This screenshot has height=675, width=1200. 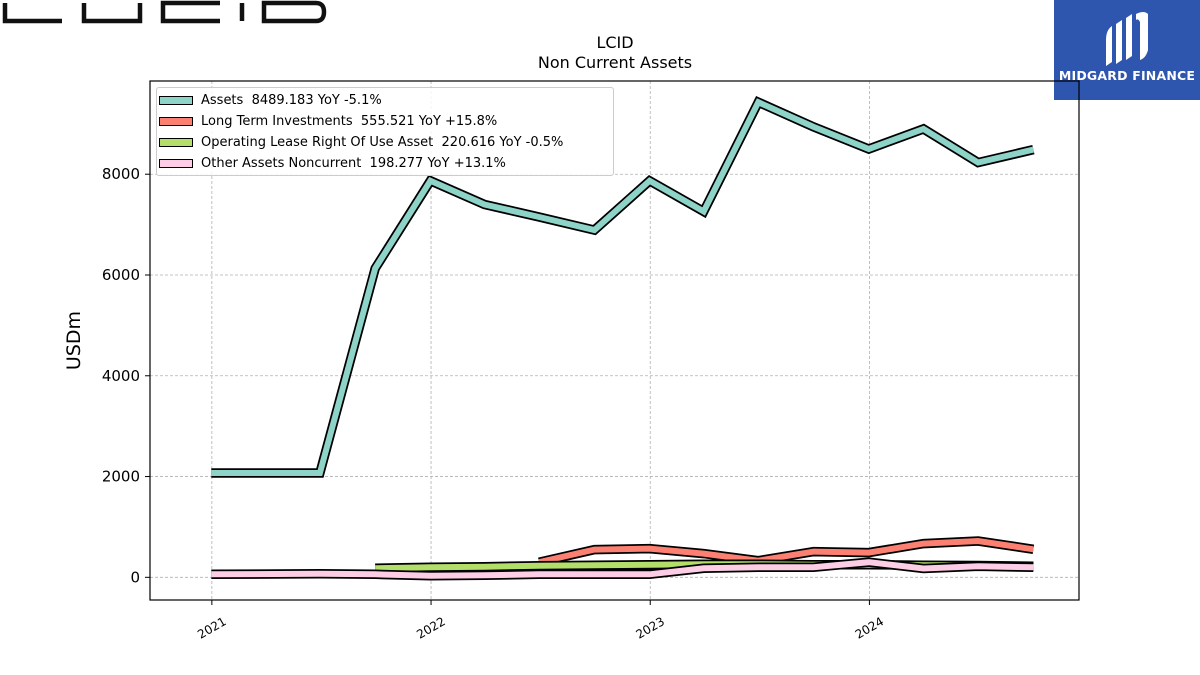 I want to click on legend-label-long-term-investments: Long Term Investments 555.521 YoY +15.8%, so click(x=349, y=121).